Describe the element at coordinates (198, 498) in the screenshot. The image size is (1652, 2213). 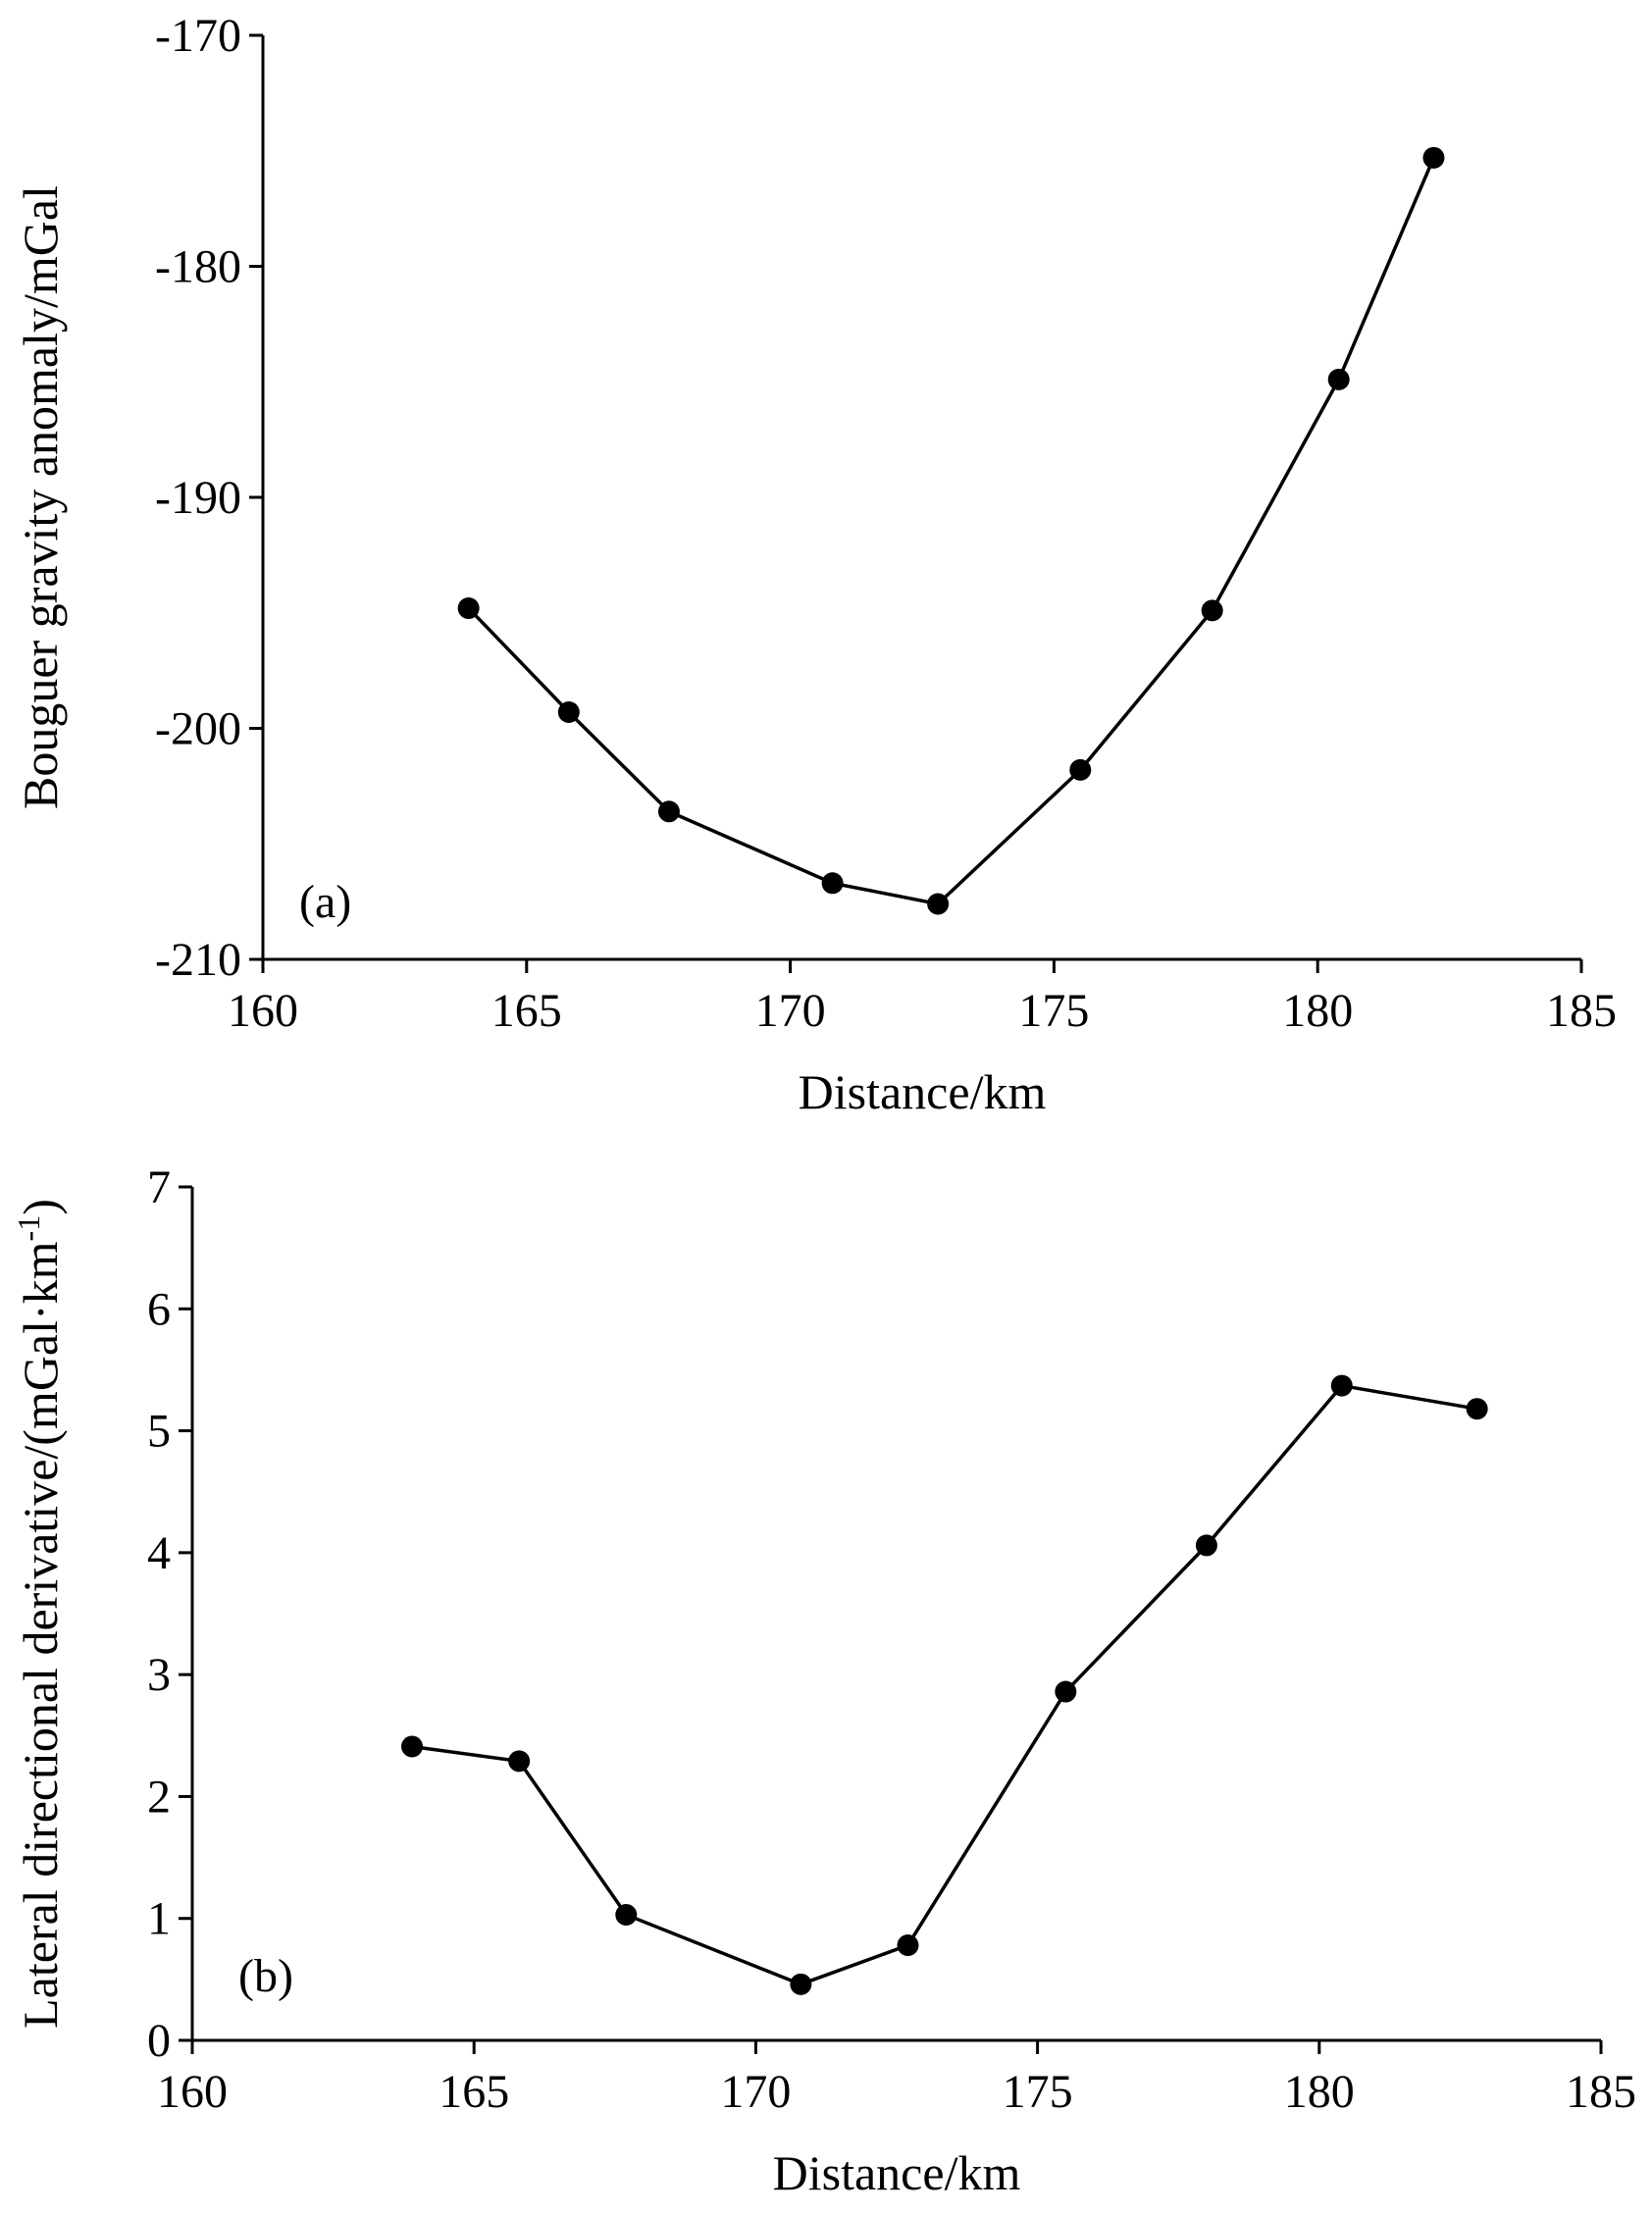
I see `panel-a-y-tick-label: -190` at that location.